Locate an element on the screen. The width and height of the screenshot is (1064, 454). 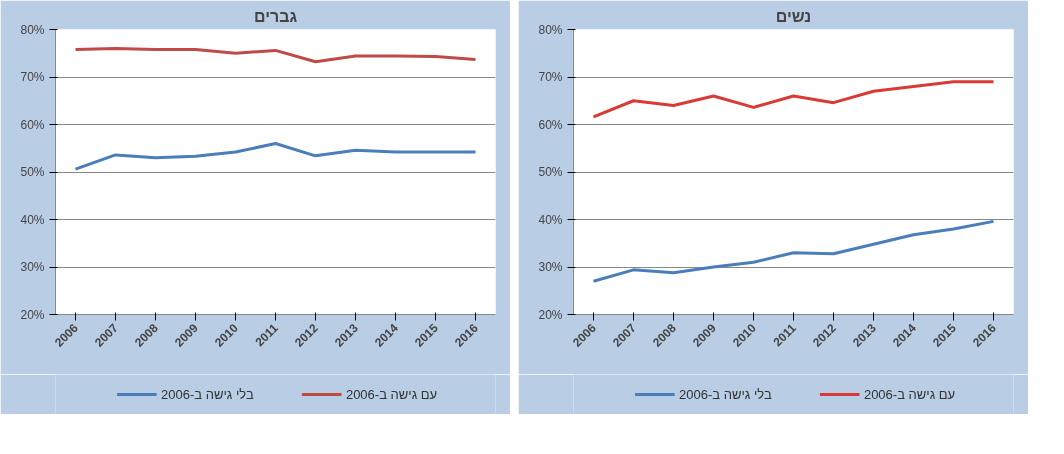
chart-title: גברים is located at coordinates (275, 16).